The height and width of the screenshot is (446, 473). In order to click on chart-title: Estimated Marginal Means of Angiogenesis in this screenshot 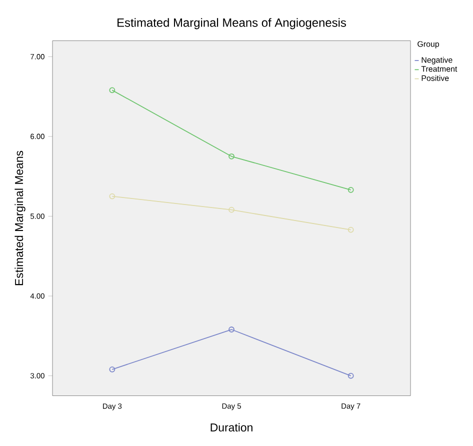, I will do `click(232, 24)`.